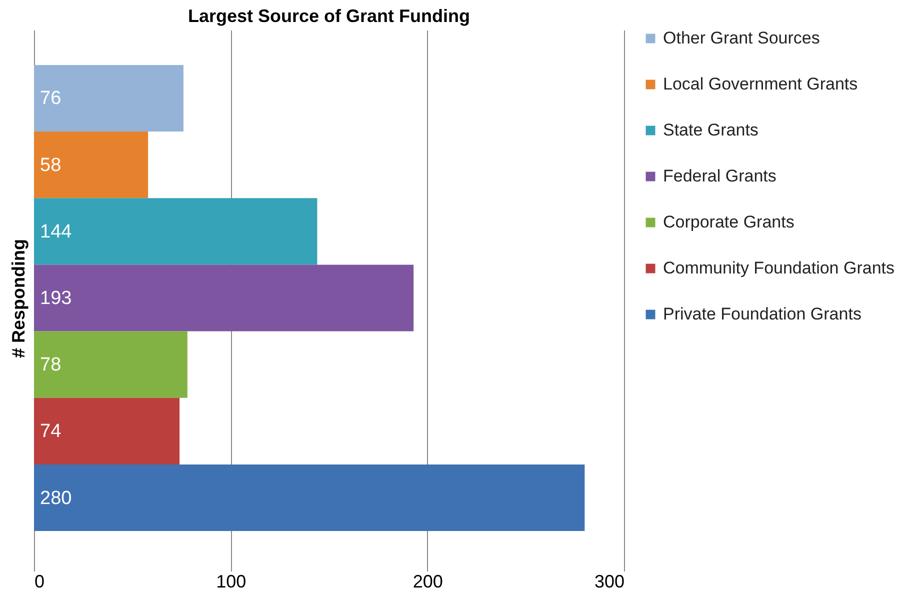 The width and height of the screenshot is (903, 599). Describe the element at coordinates (741, 38) in the screenshot. I see `legend-label: Other Grant Sources` at that location.